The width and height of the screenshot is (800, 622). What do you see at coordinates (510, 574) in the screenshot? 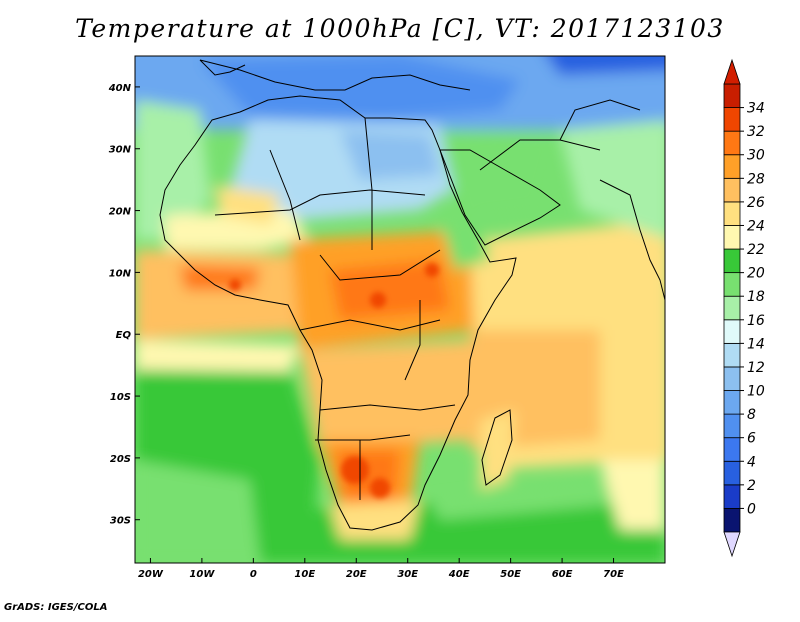
I see `lon-tick-label: 50E` at bounding box center [510, 574].